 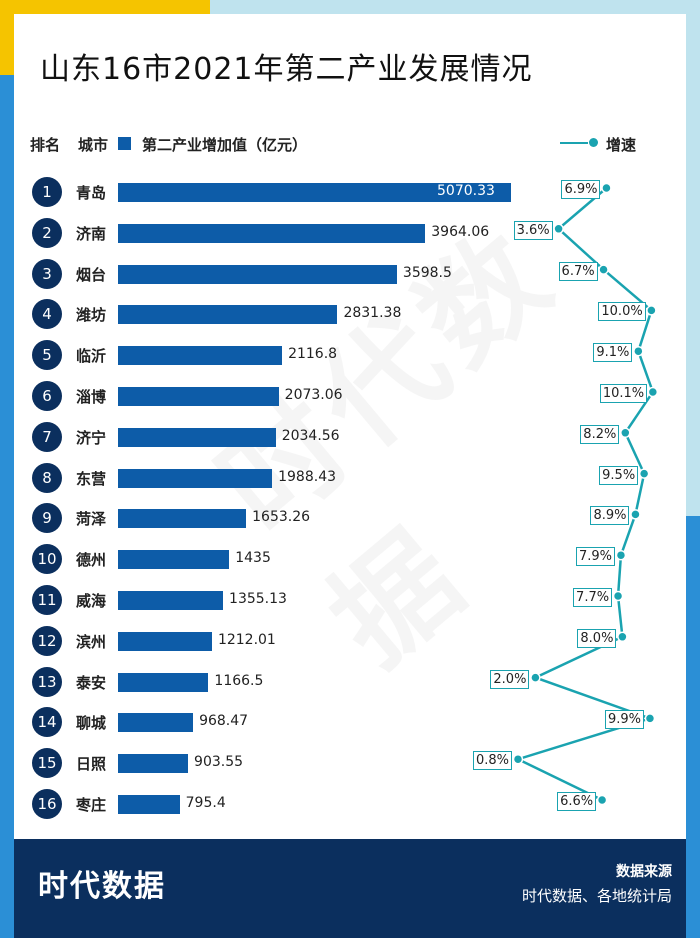 What do you see at coordinates (47, 192) in the screenshot?
I see `rank-badge: 1` at bounding box center [47, 192].